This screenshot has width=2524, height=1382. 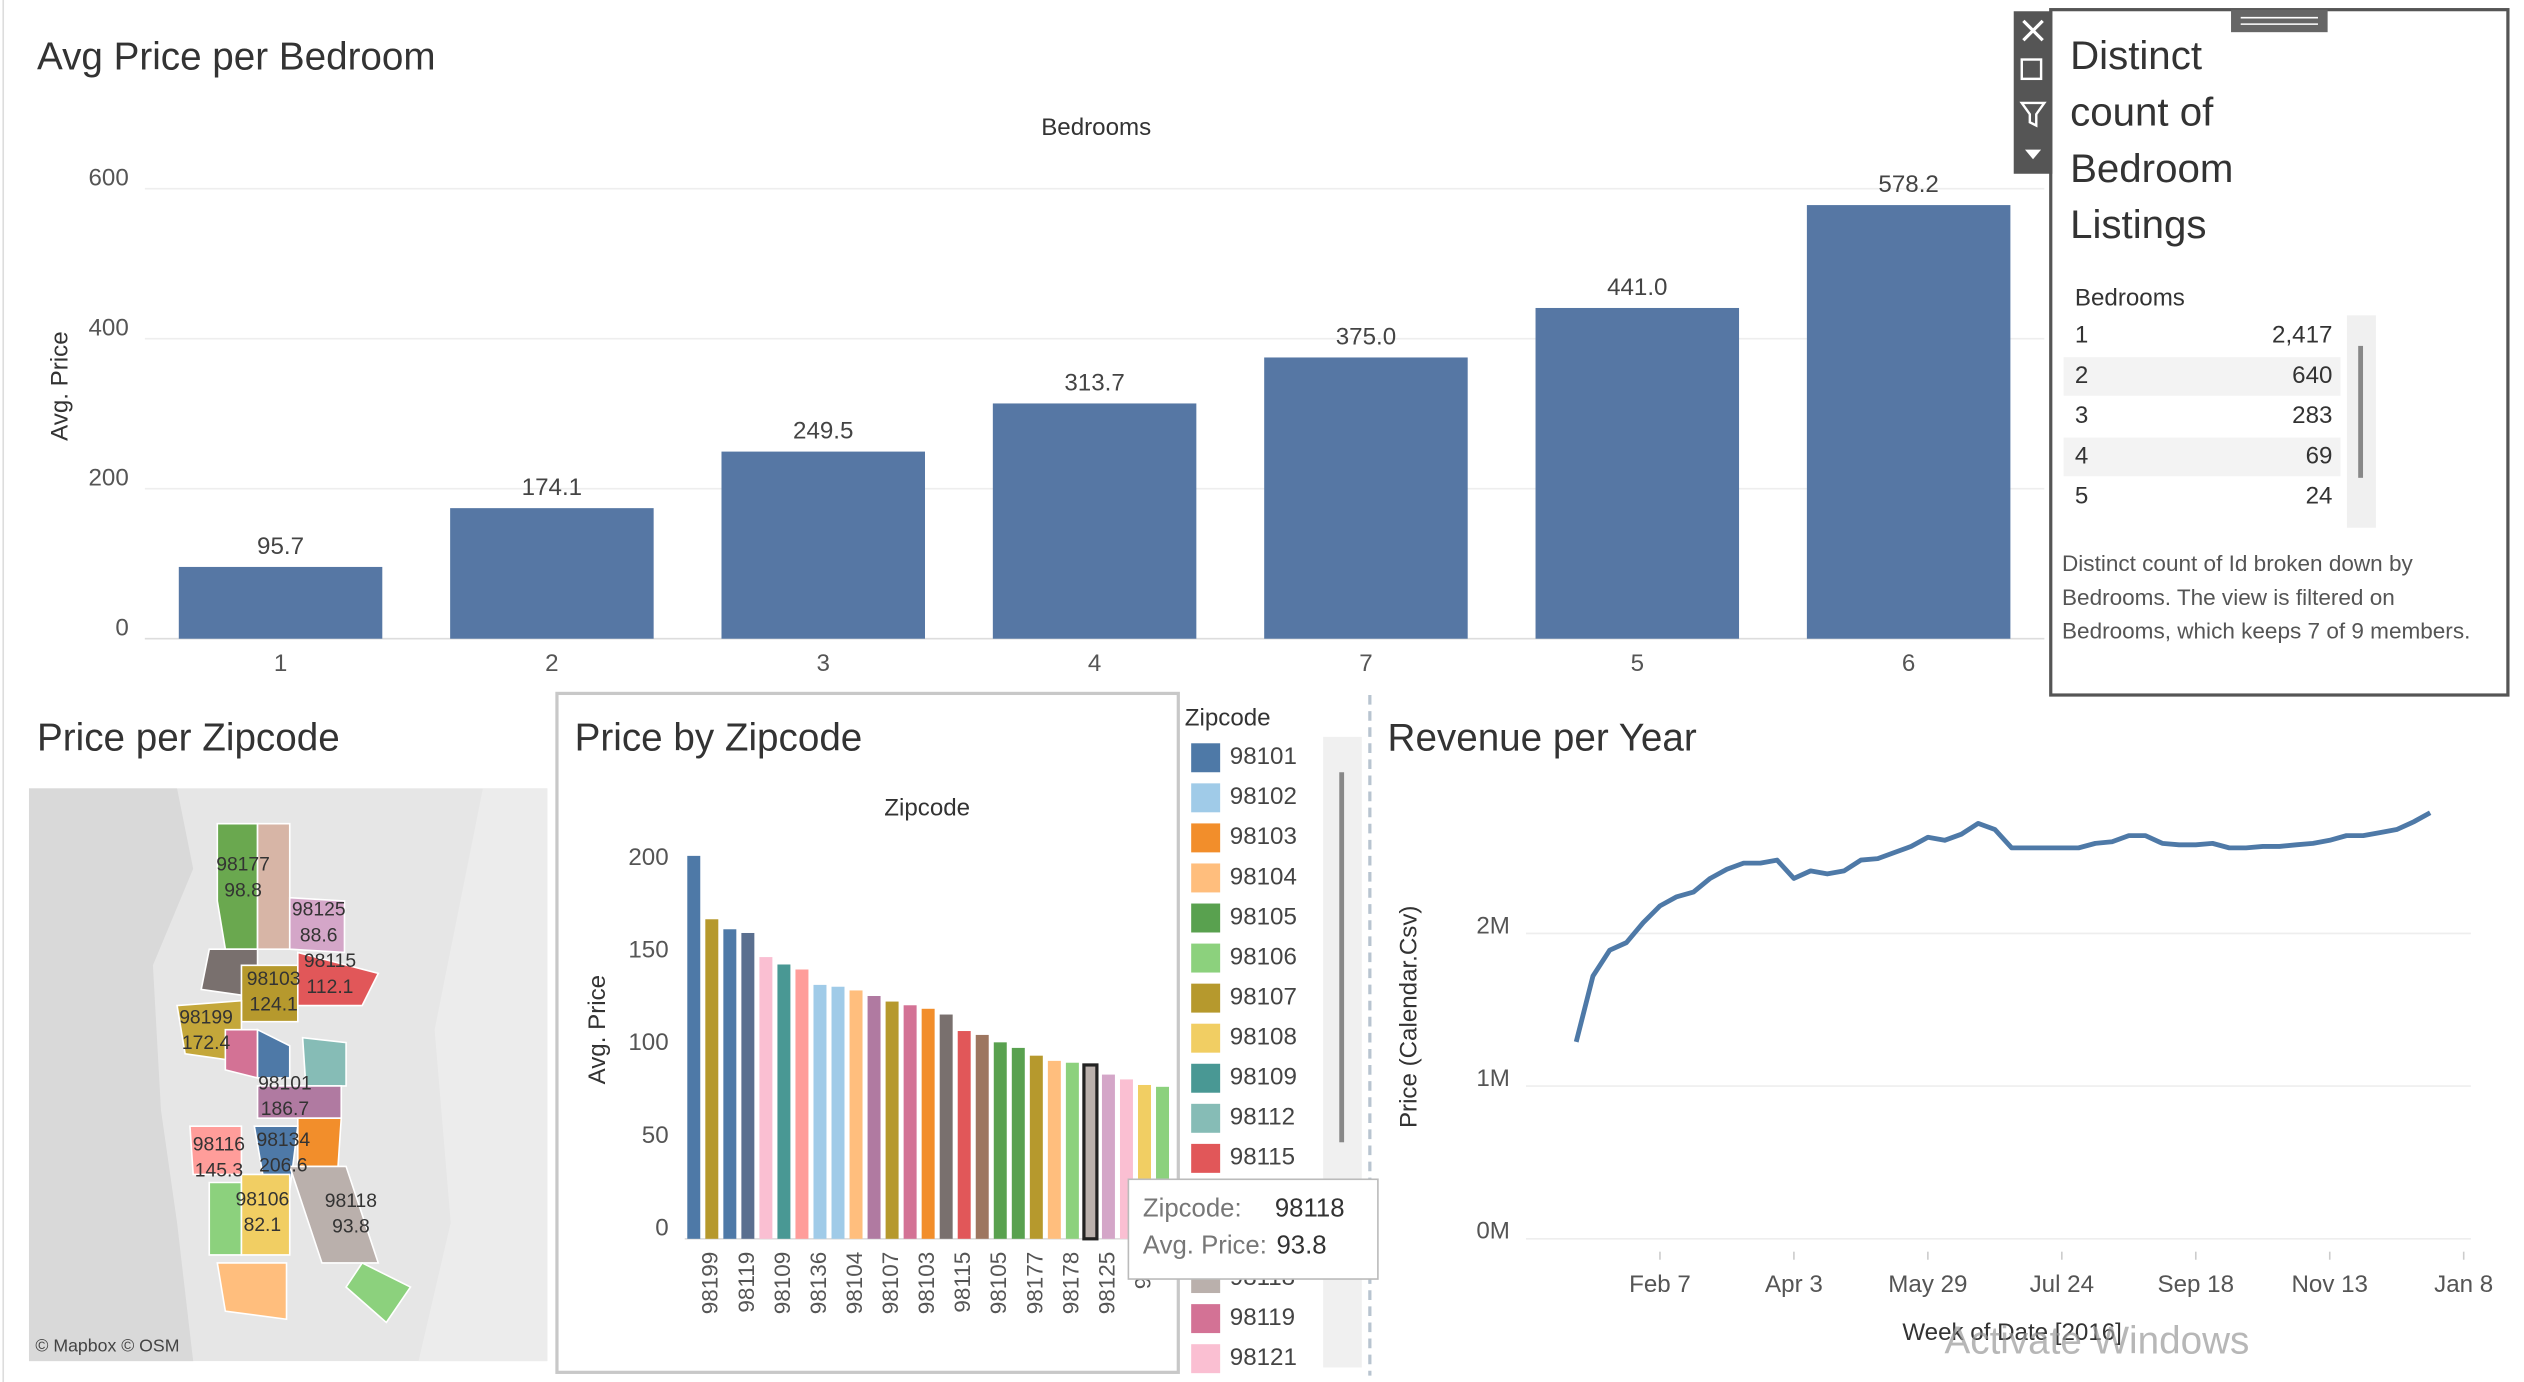 I want to click on menu-icon, so click(x=2033, y=154).